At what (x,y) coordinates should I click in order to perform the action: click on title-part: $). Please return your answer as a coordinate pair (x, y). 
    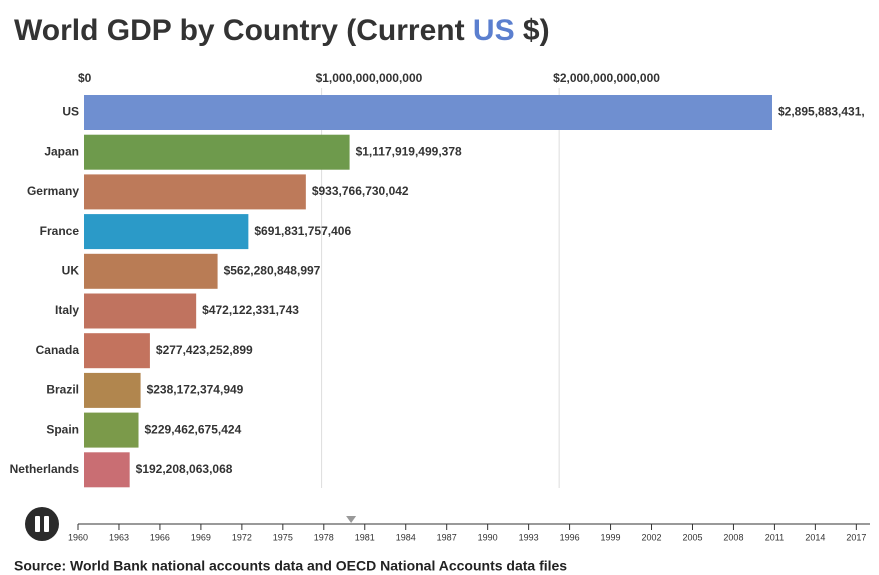
    Looking at the image, I should click on (532, 30).